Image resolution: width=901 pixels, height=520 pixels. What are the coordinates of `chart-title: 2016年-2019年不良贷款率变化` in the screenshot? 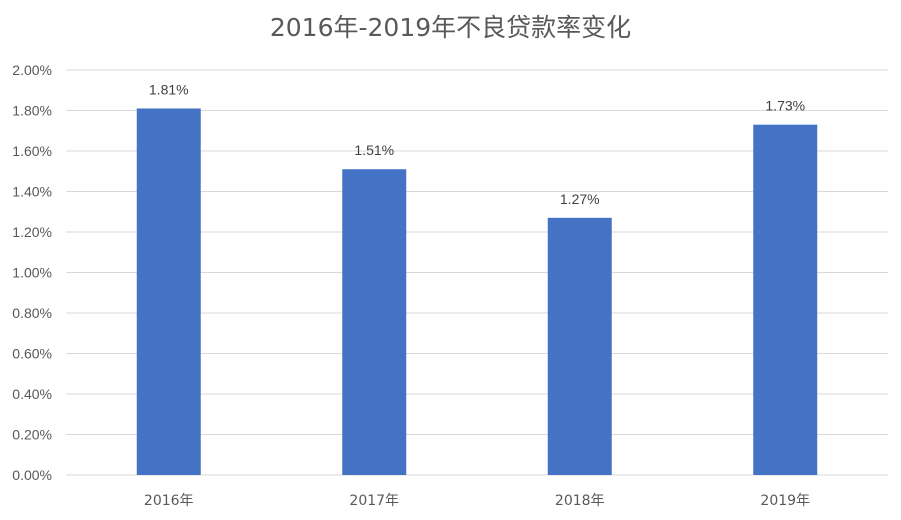 It's located at (450, 27).